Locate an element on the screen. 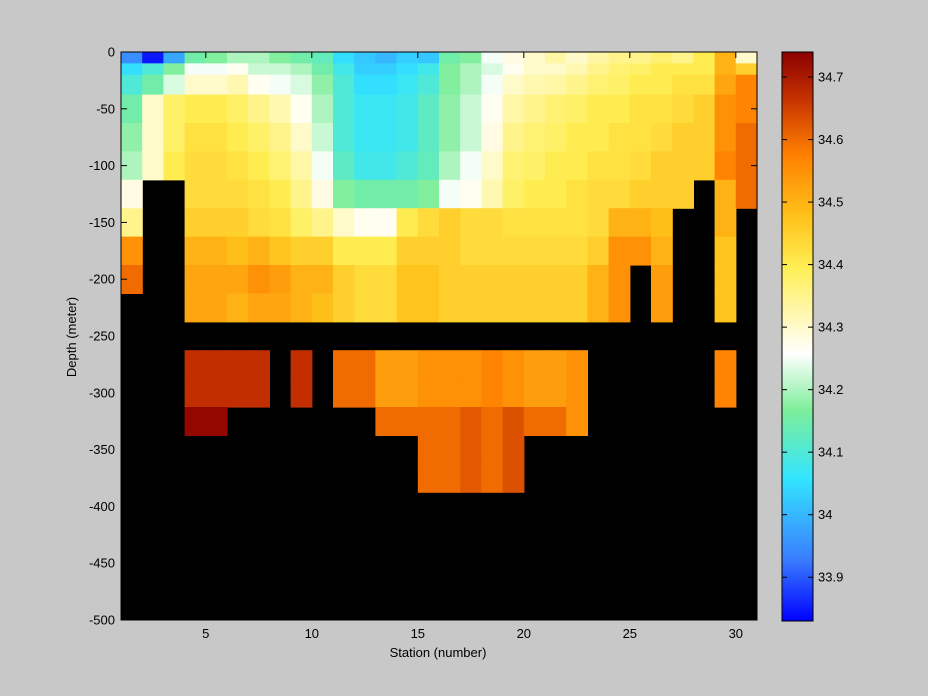  x-tick-label: 10 is located at coordinates (312, 633).